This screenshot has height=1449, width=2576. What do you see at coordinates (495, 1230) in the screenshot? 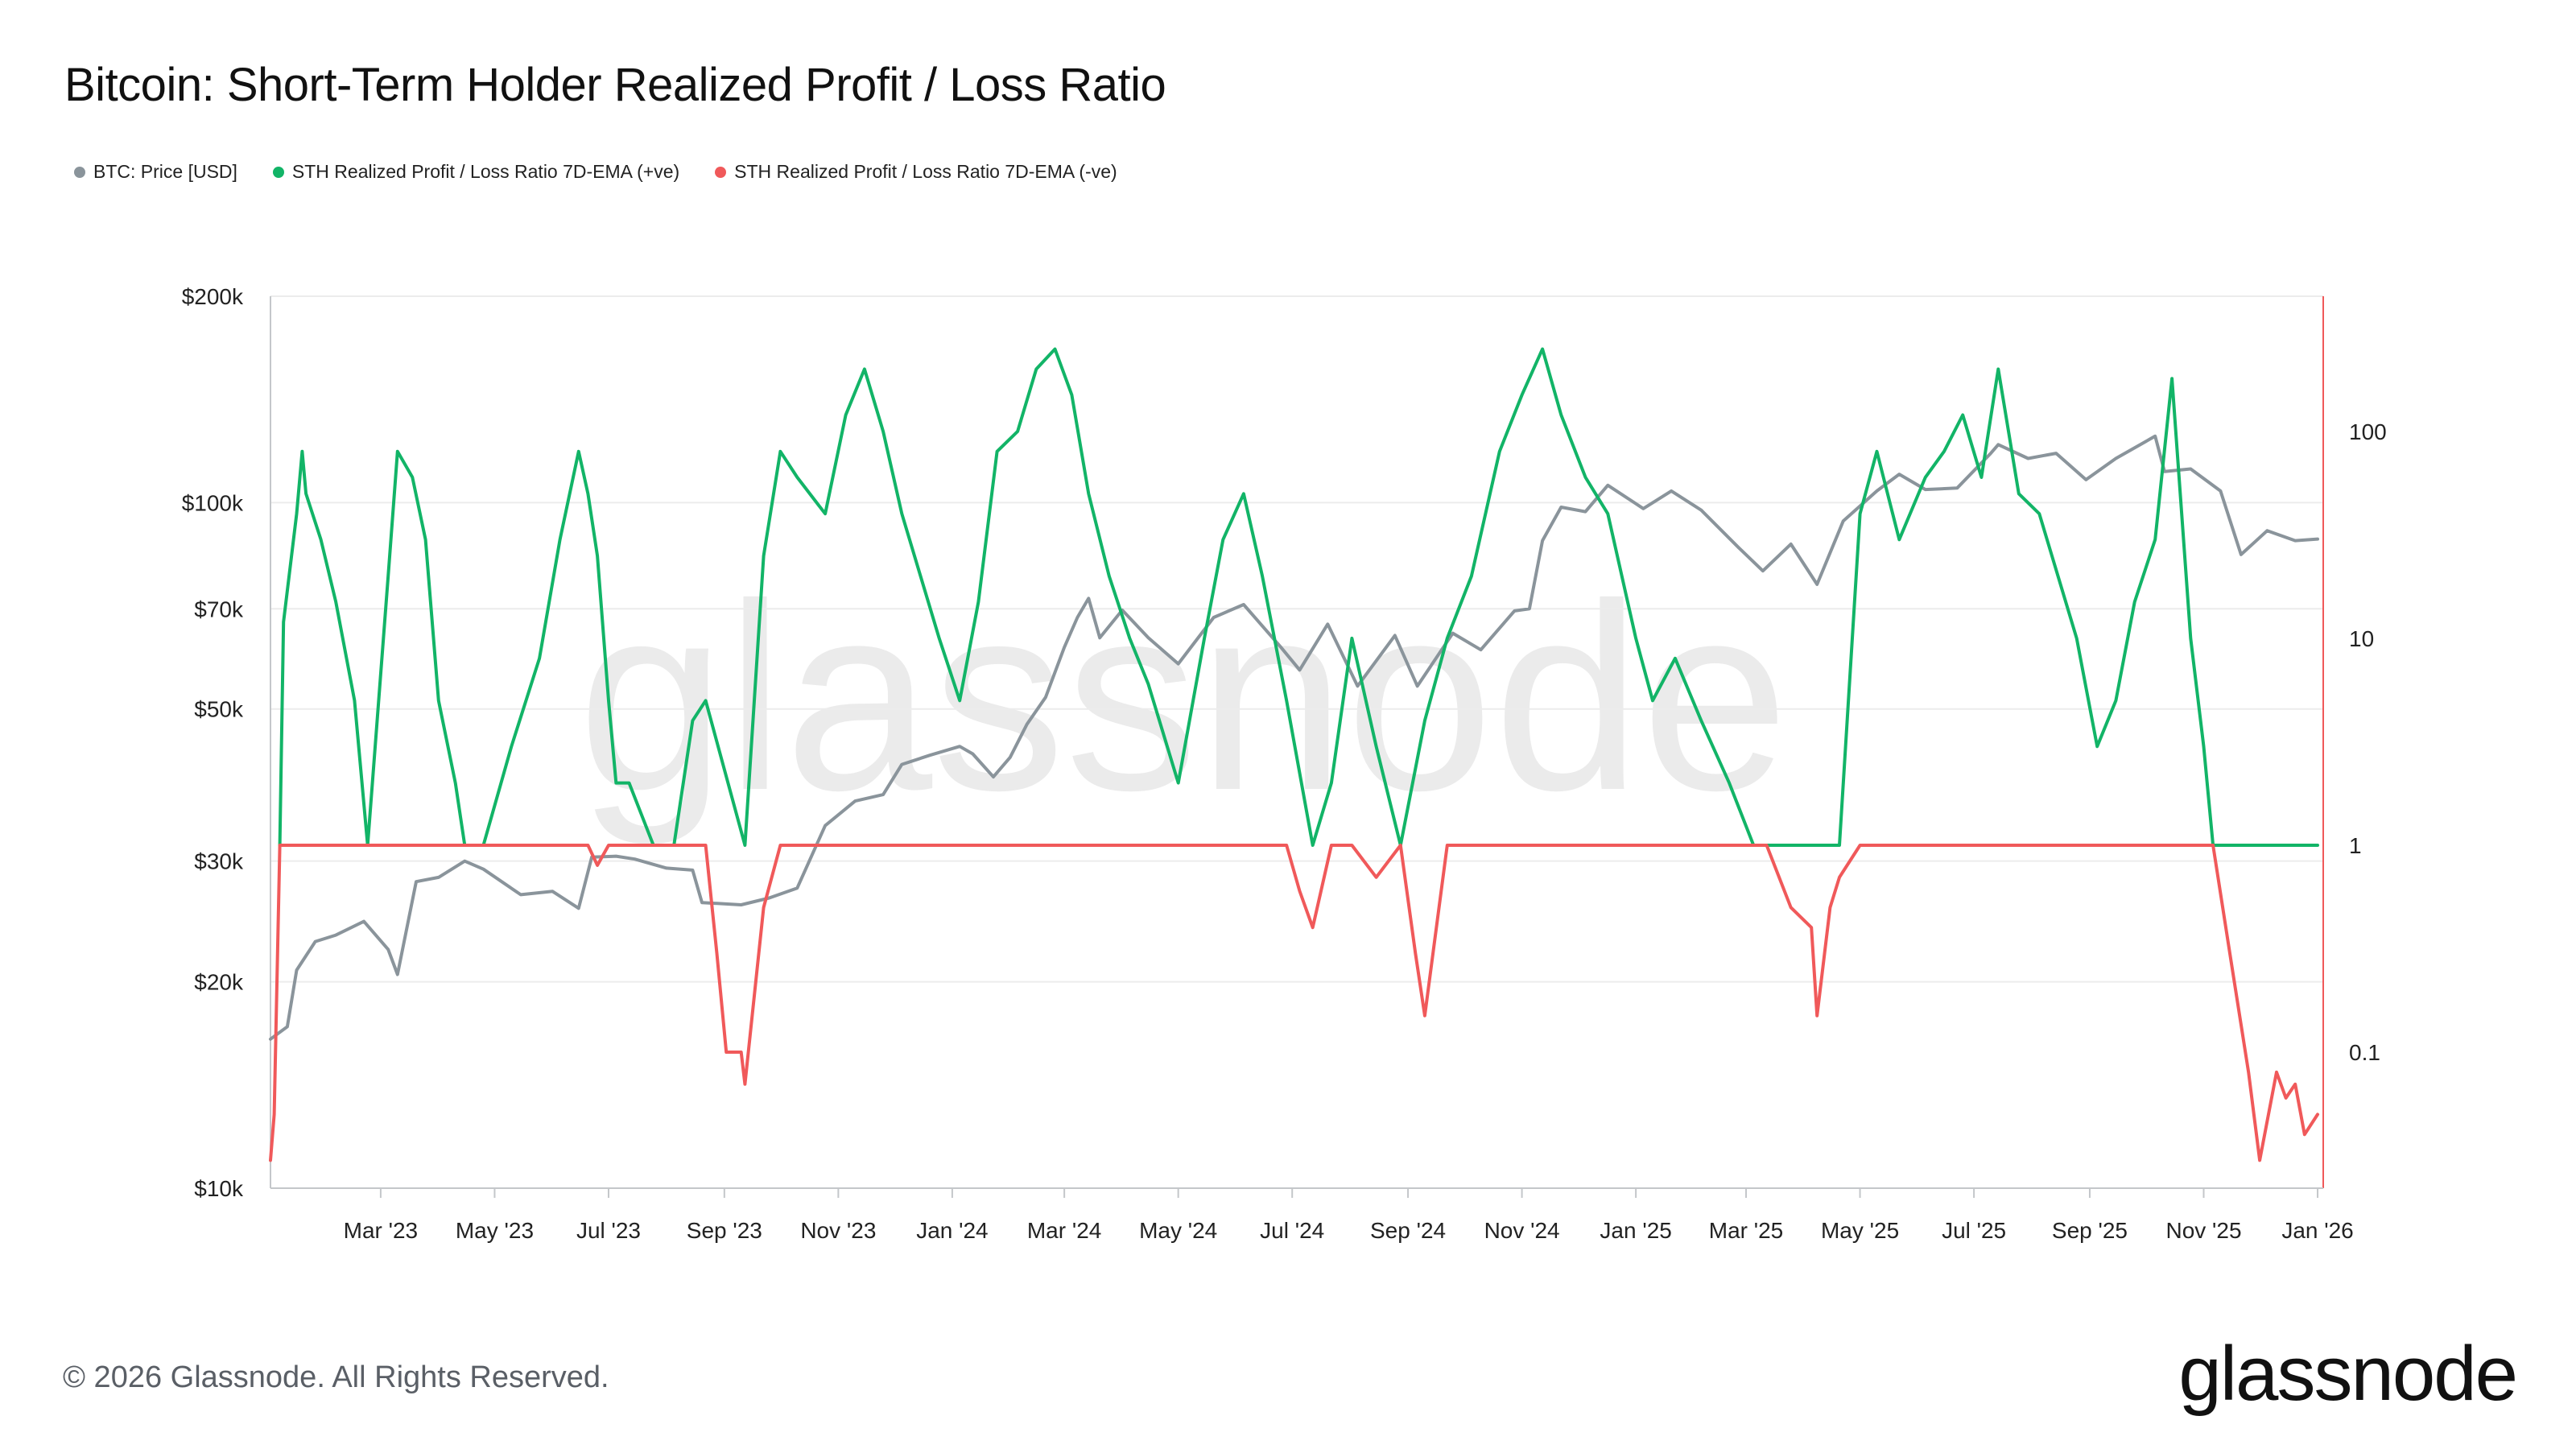
I see `x-tick-label: May '23` at bounding box center [495, 1230].